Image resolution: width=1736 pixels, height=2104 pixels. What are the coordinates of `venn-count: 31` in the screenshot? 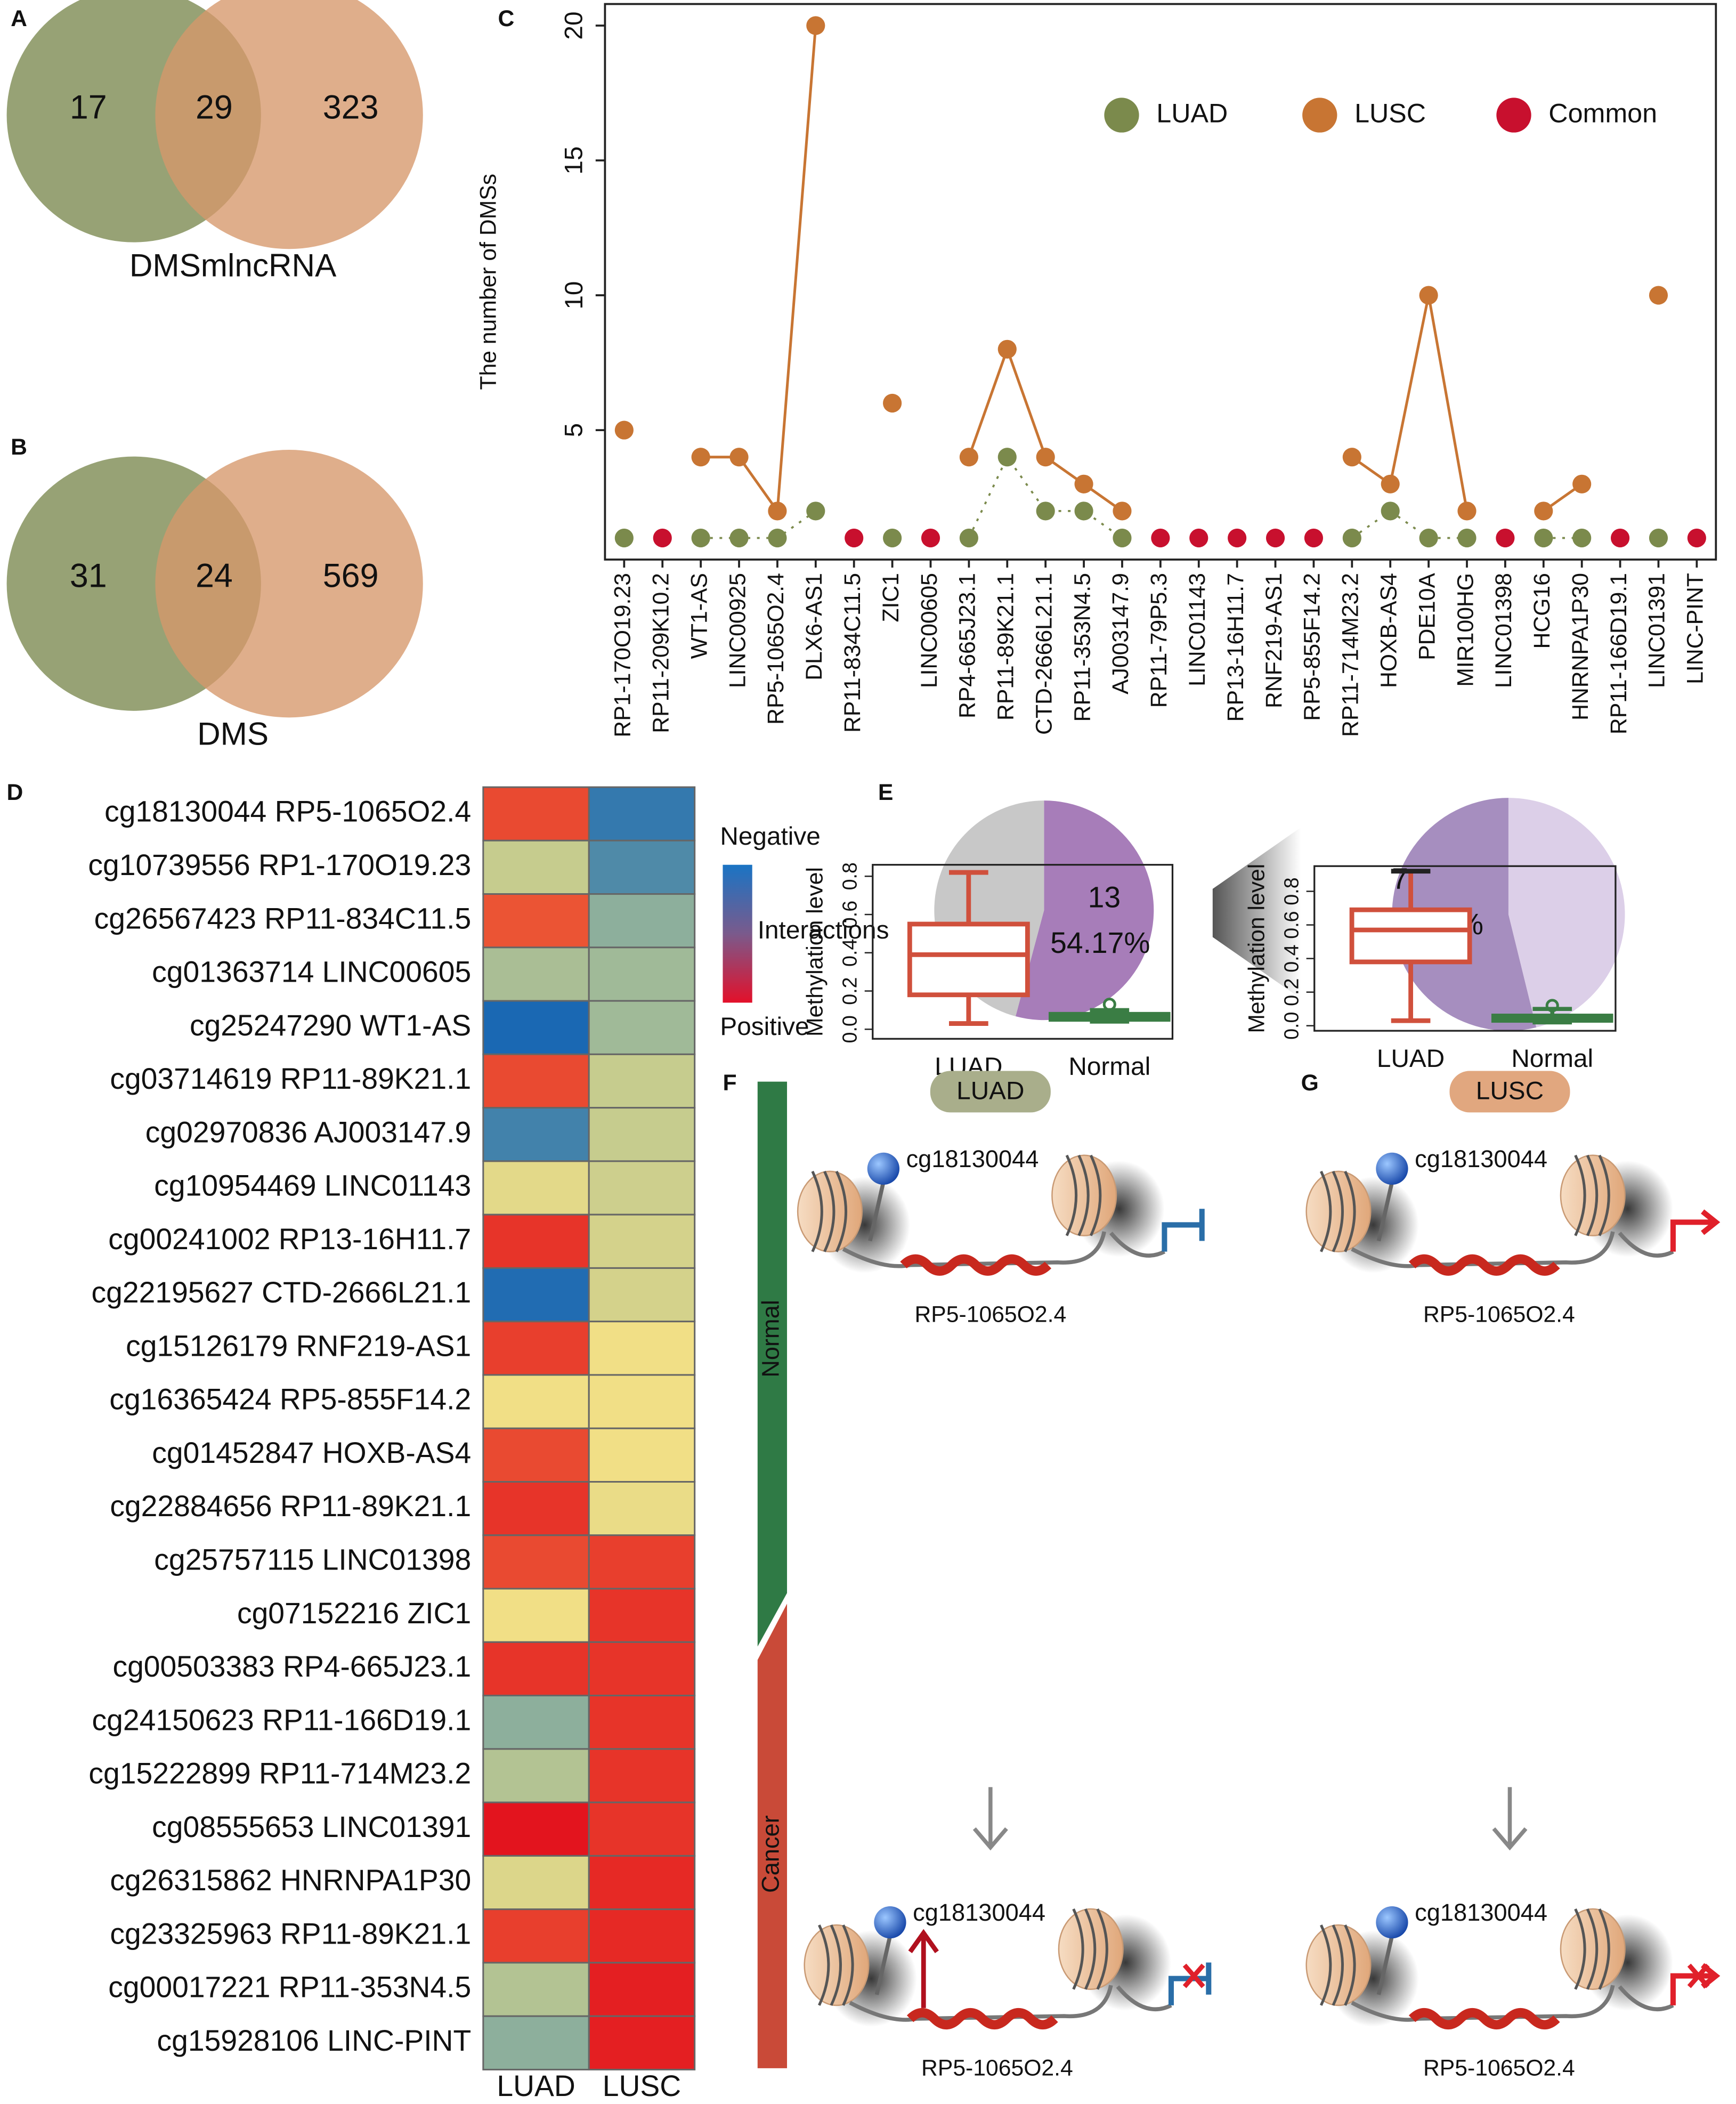 It's located at (88, 576).